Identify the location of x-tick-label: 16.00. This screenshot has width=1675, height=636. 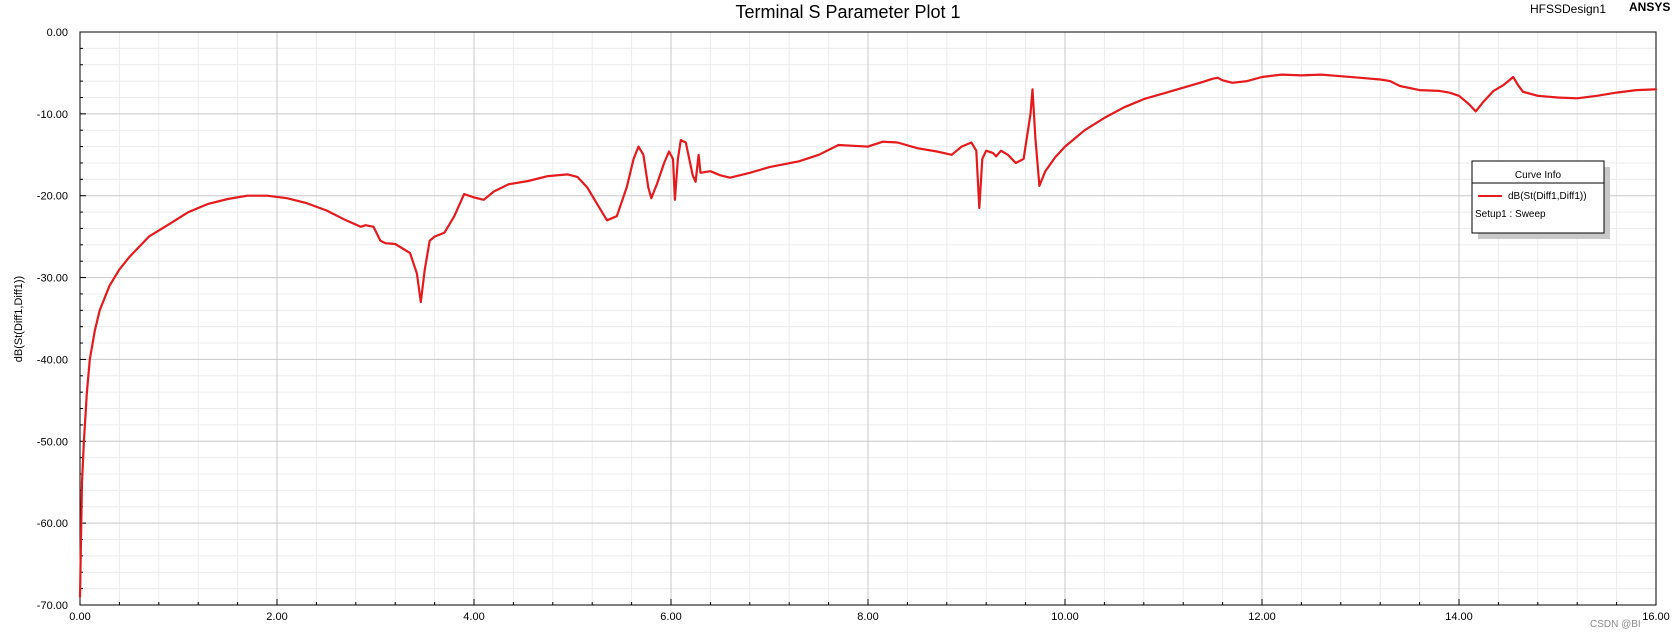
(1656, 617).